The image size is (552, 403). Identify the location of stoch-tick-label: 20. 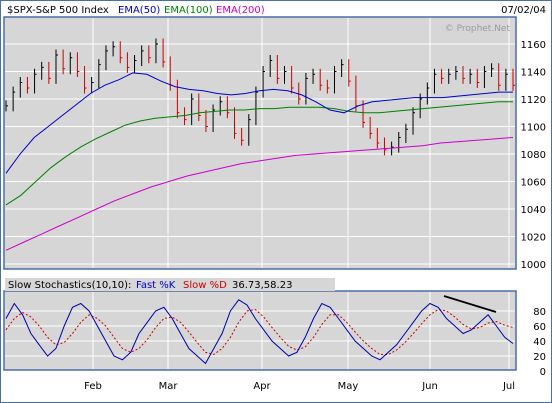
(539, 357).